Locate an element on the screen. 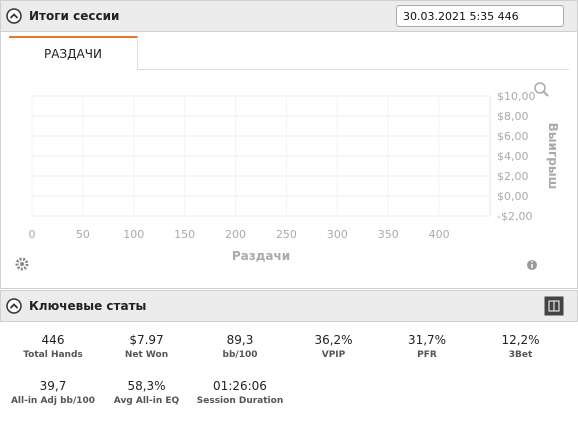 The width and height of the screenshot is (578, 425). stat-label: Session Duration is located at coordinates (240, 401).